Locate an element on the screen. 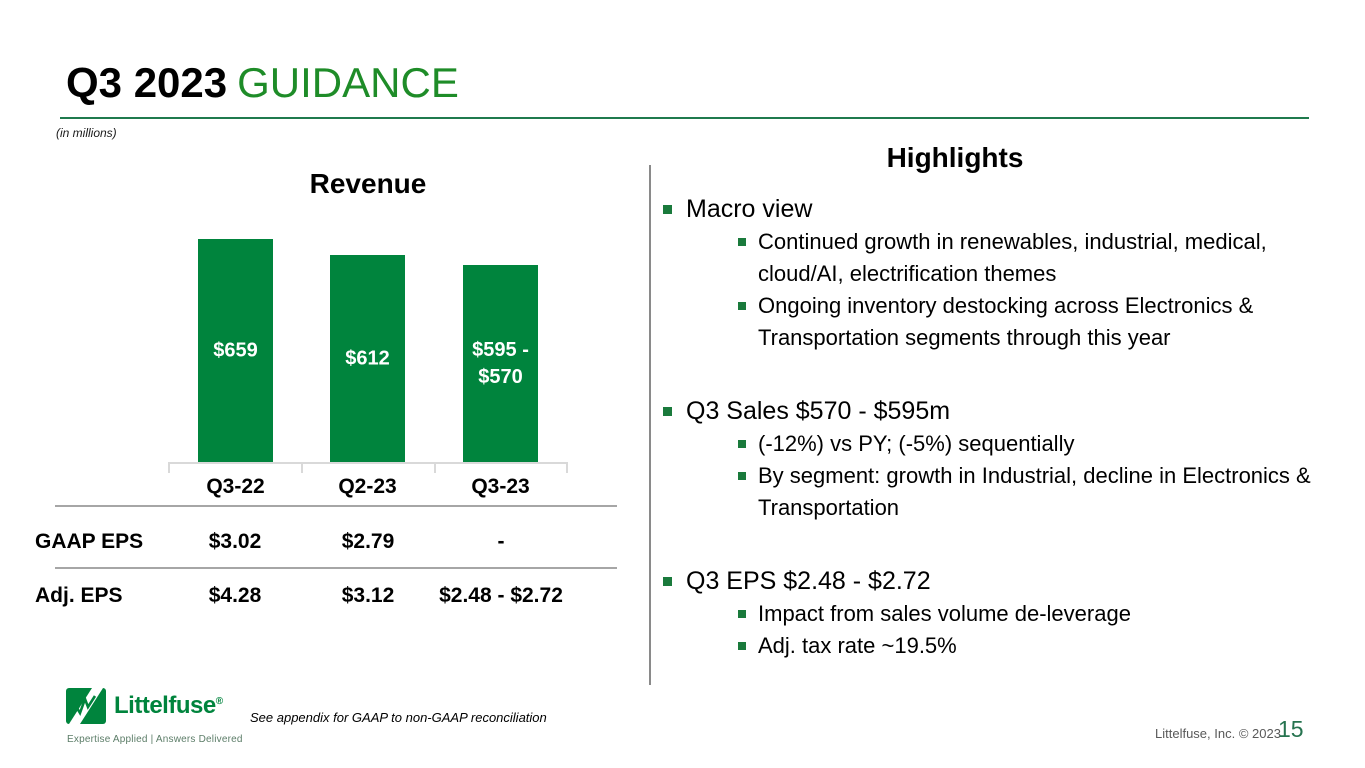 This screenshot has width=1365, height=768. littelfuse-logo-text: Littelfuse® is located at coordinates (168, 705).